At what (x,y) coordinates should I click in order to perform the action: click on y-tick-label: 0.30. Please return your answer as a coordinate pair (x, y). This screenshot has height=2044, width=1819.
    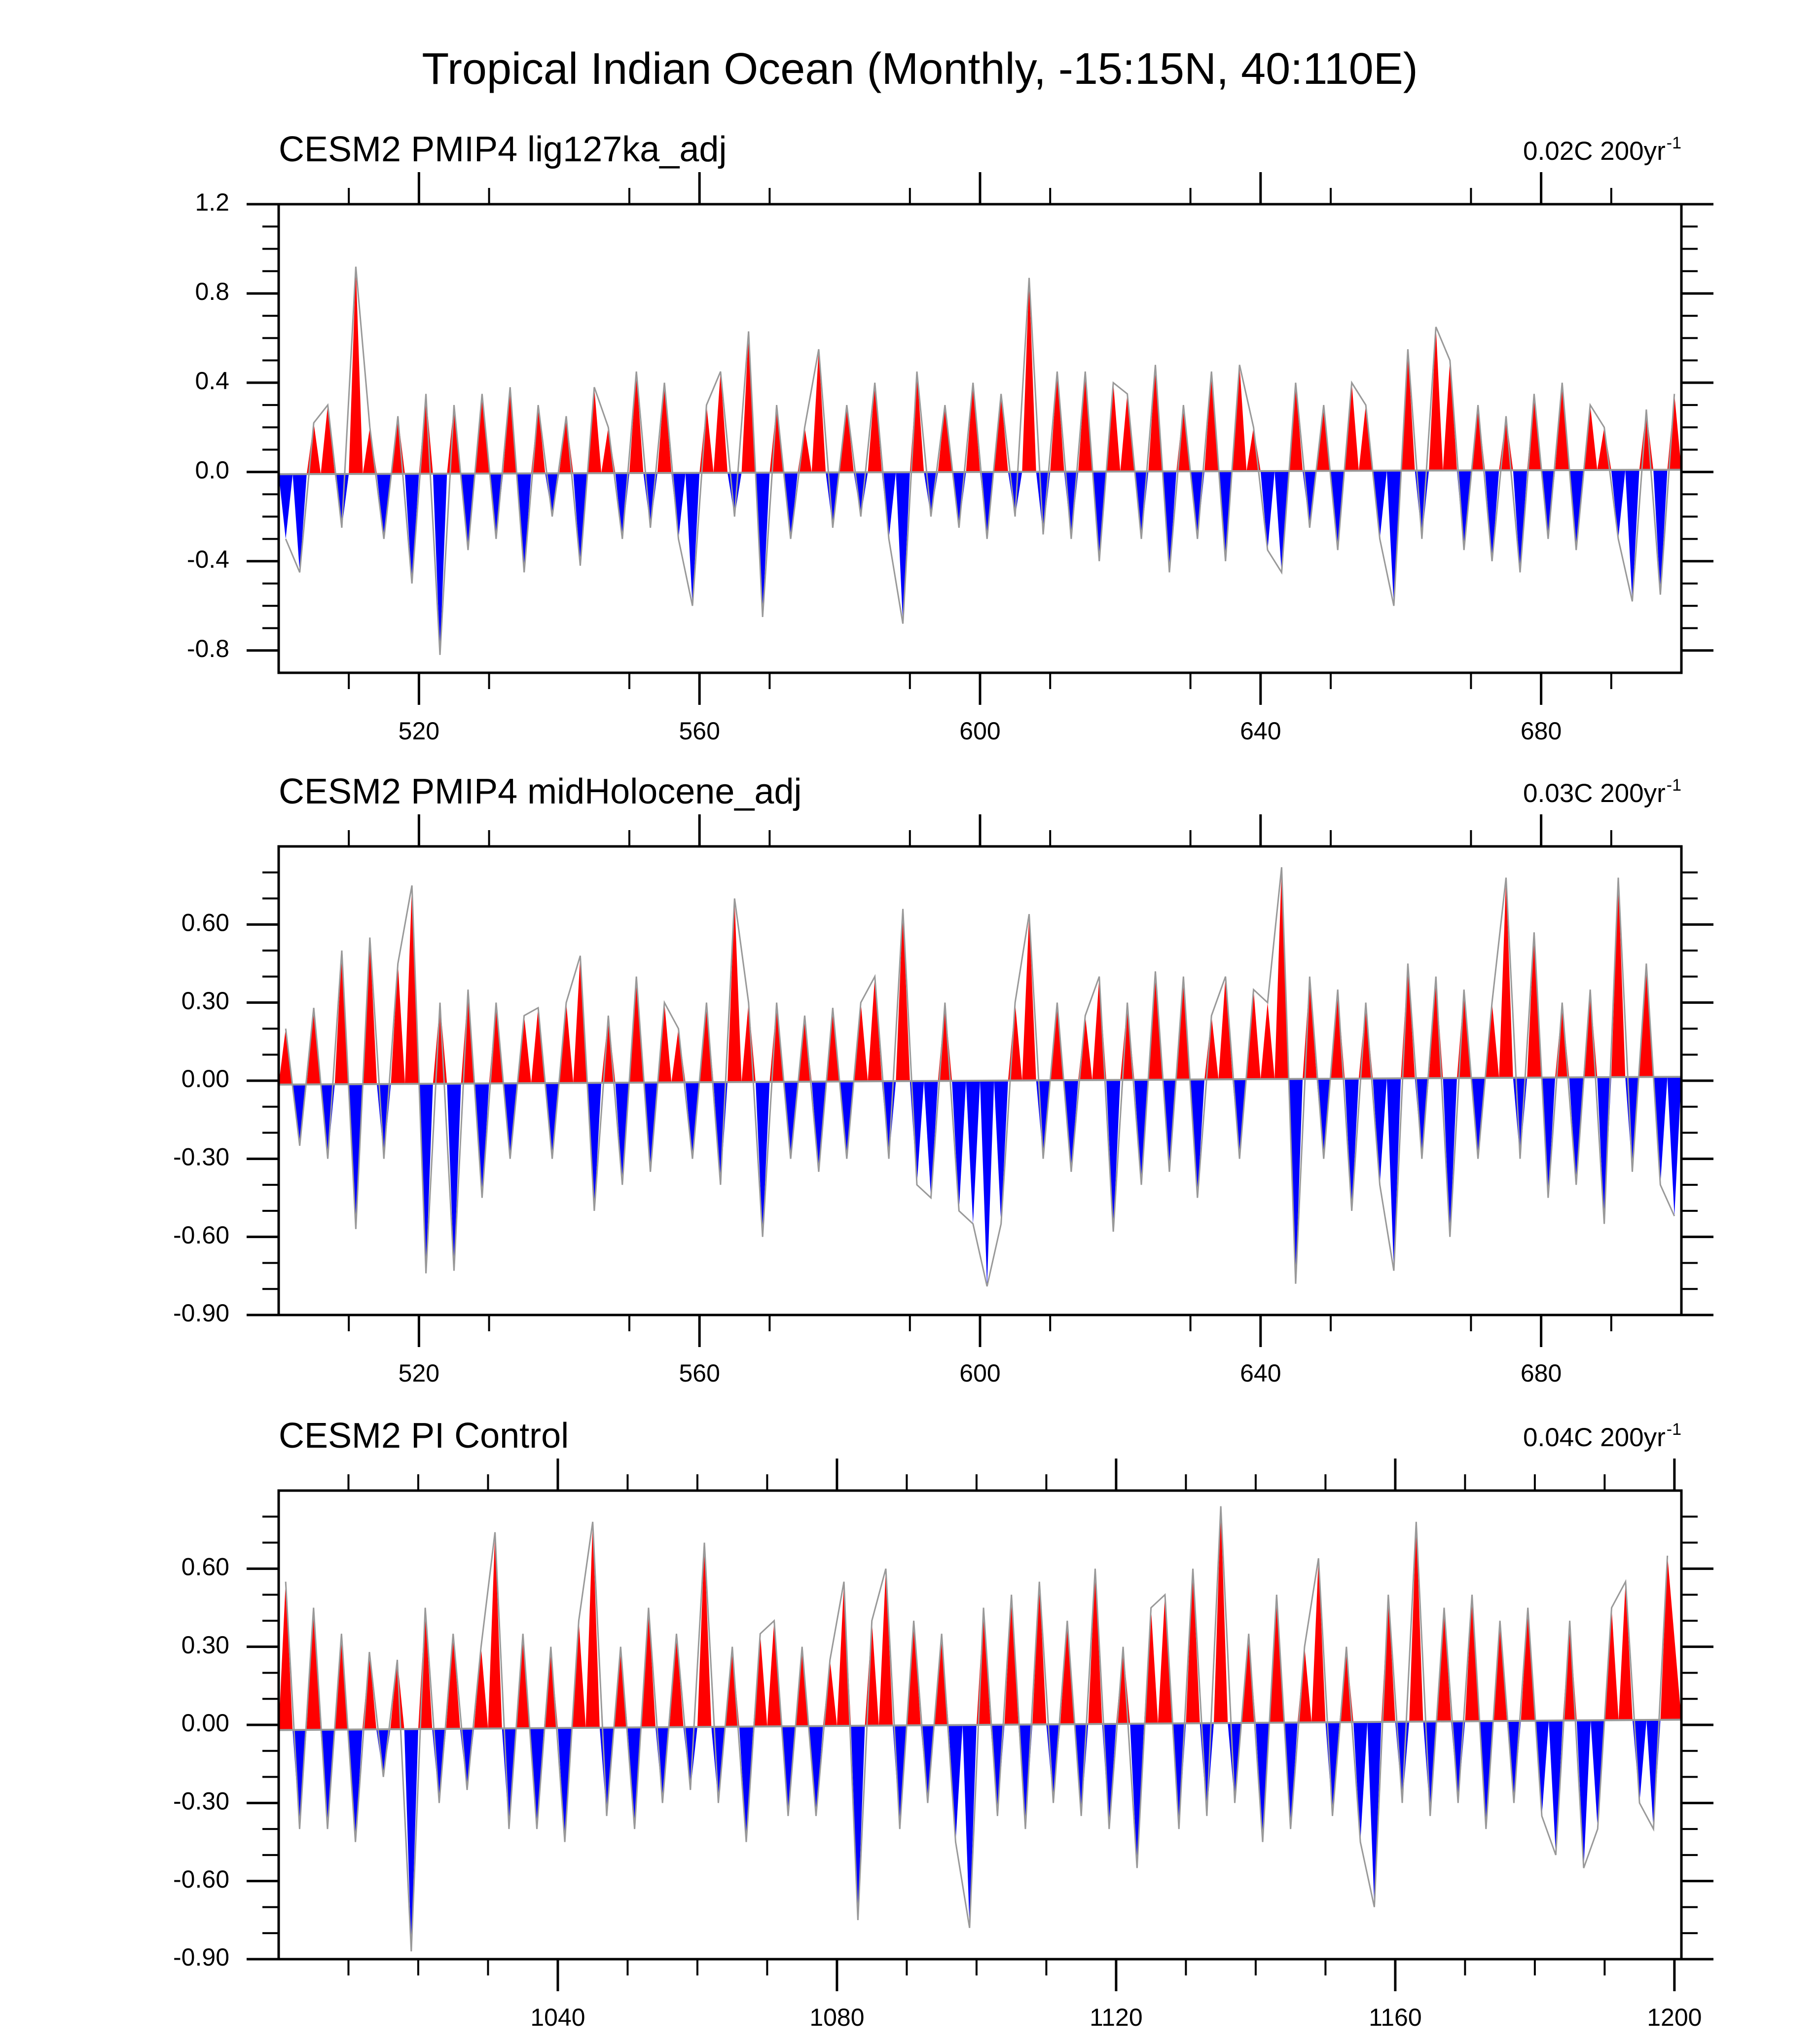
    Looking at the image, I should click on (205, 1645).